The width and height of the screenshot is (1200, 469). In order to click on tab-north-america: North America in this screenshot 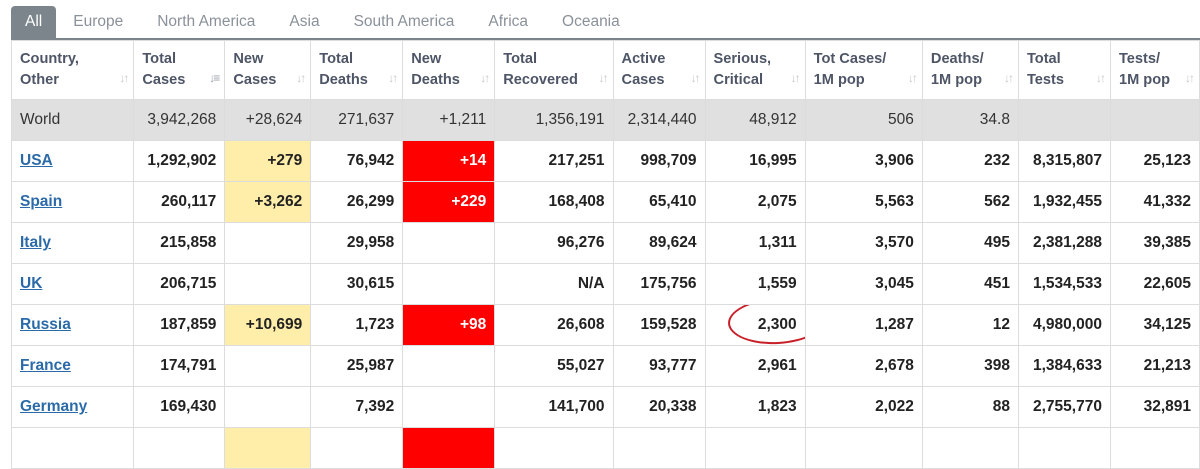, I will do `click(206, 21)`.